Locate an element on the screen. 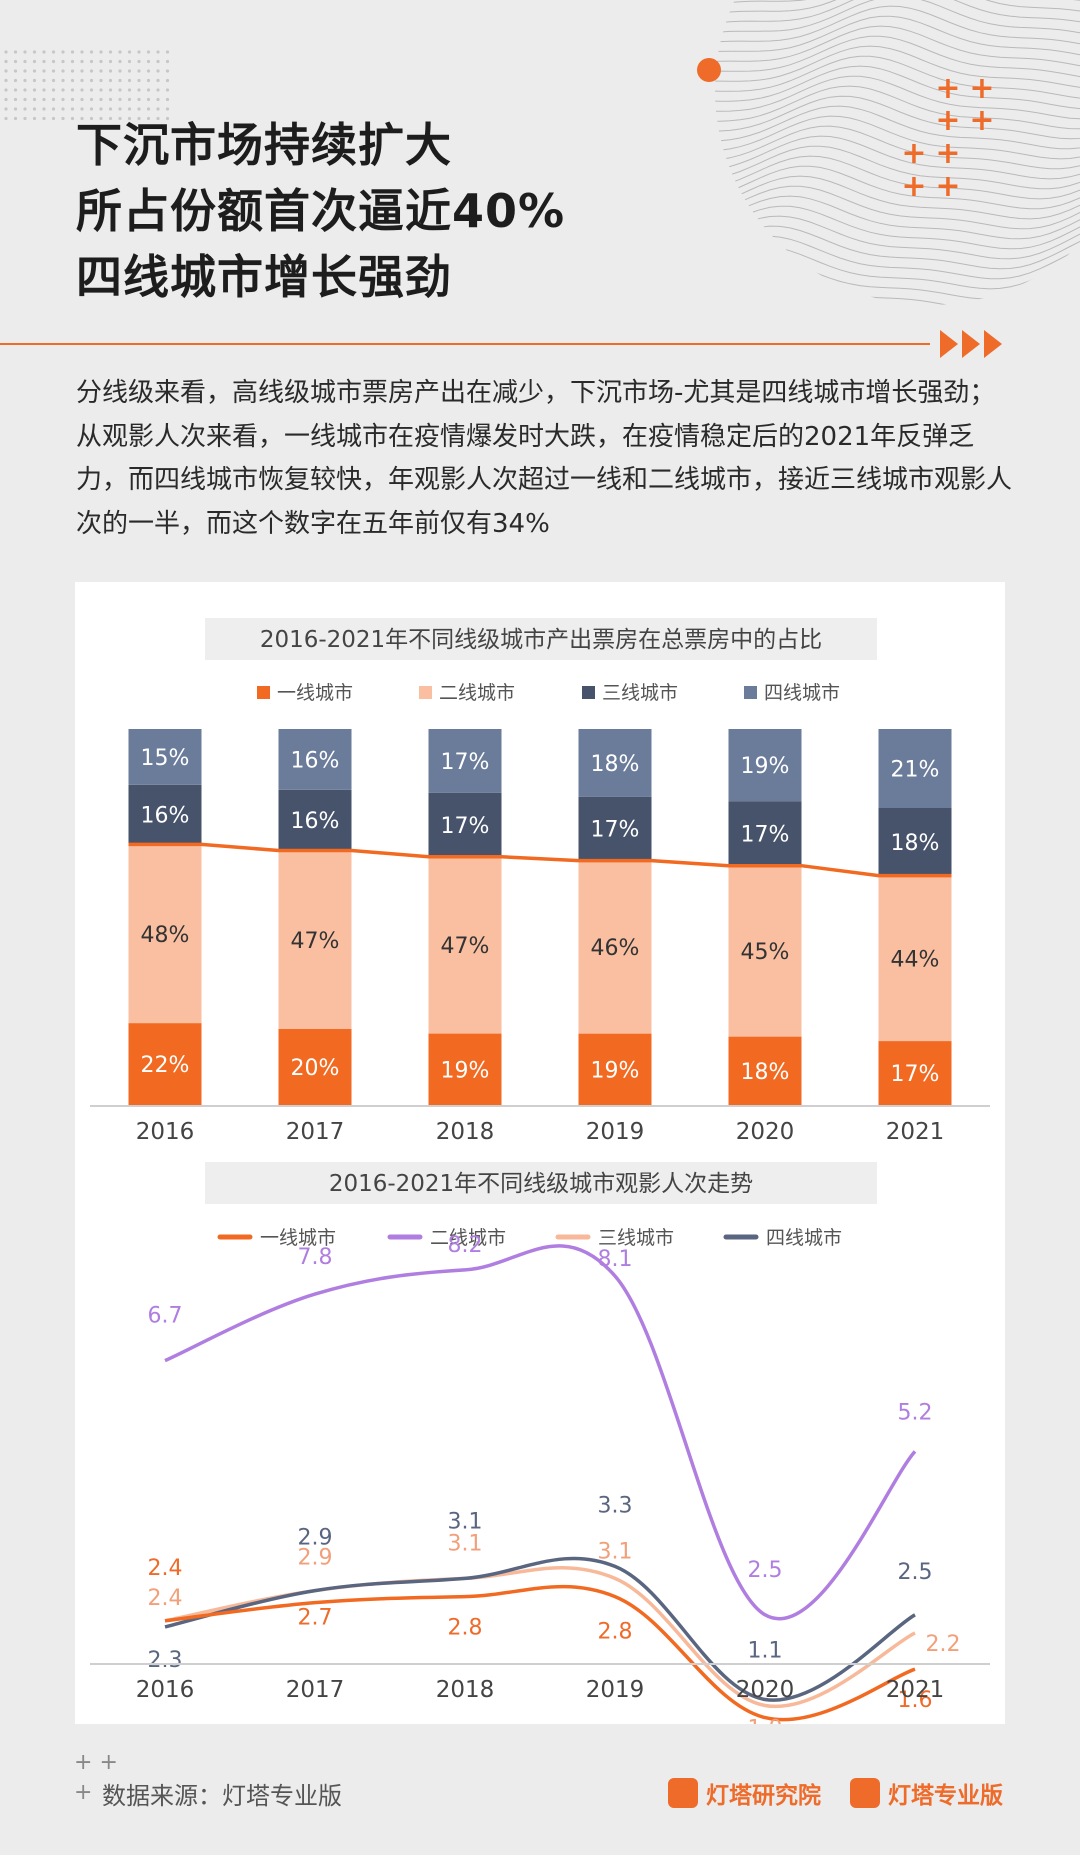 This screenshot has width=1080, height=1855. line-value-label: 3.3 is located at coordinates (615, 1505).